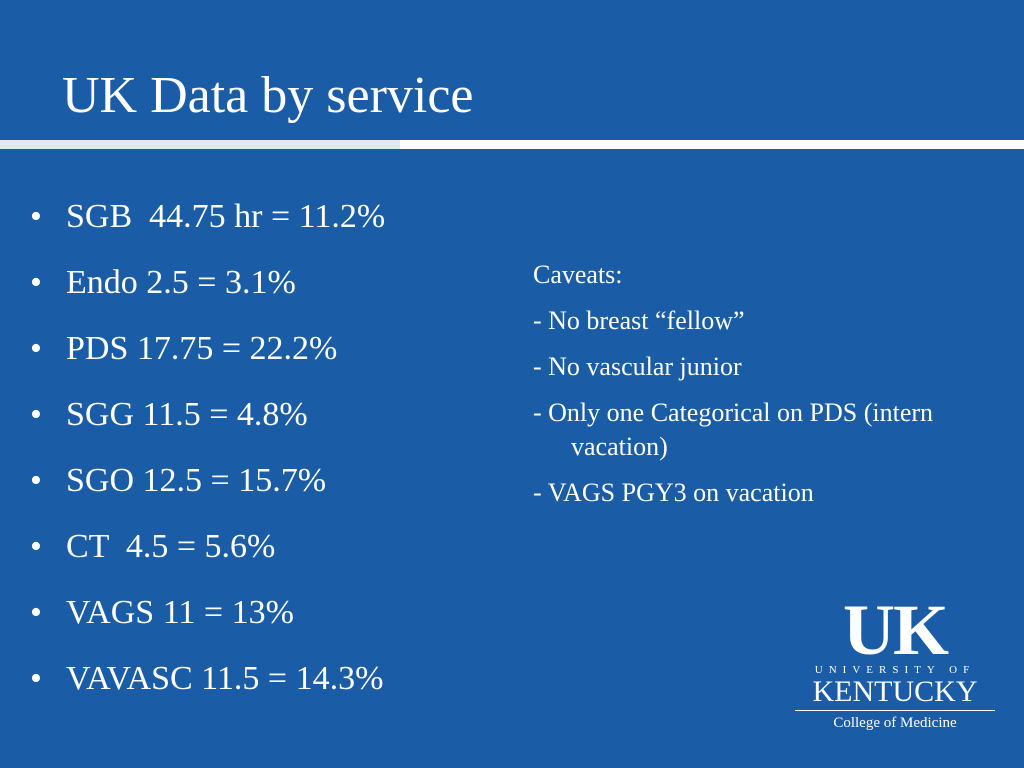  What do you see at coordinates (207, 693) in the screenshot?
I see `bullet-item: VAVASC 11.5 = 14.3%` at bounding box center [207, 693].